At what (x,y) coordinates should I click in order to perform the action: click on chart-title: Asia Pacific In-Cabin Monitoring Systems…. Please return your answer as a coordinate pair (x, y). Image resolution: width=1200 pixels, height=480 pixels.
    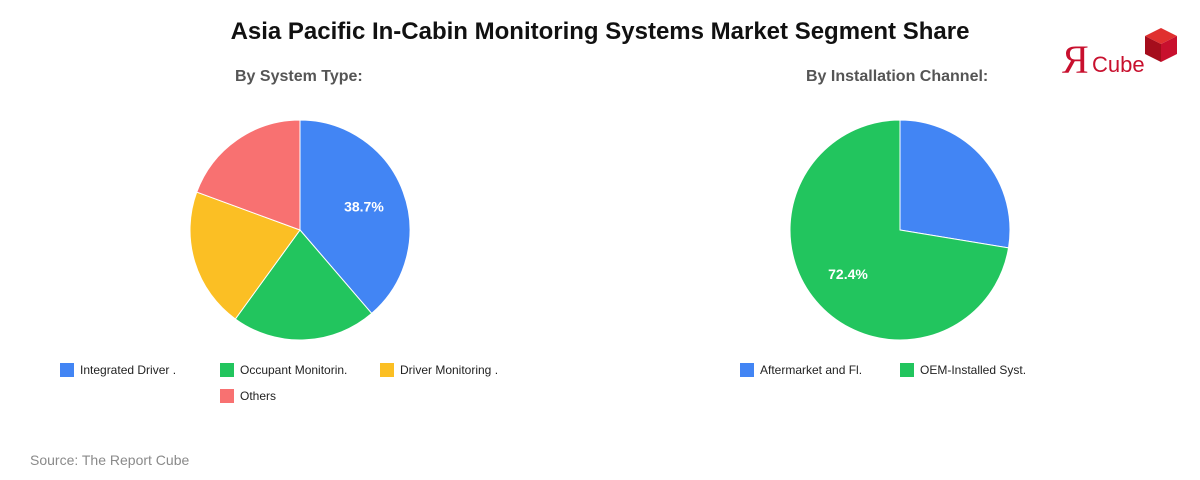
    Looking at the image, I should click on (600, 31).